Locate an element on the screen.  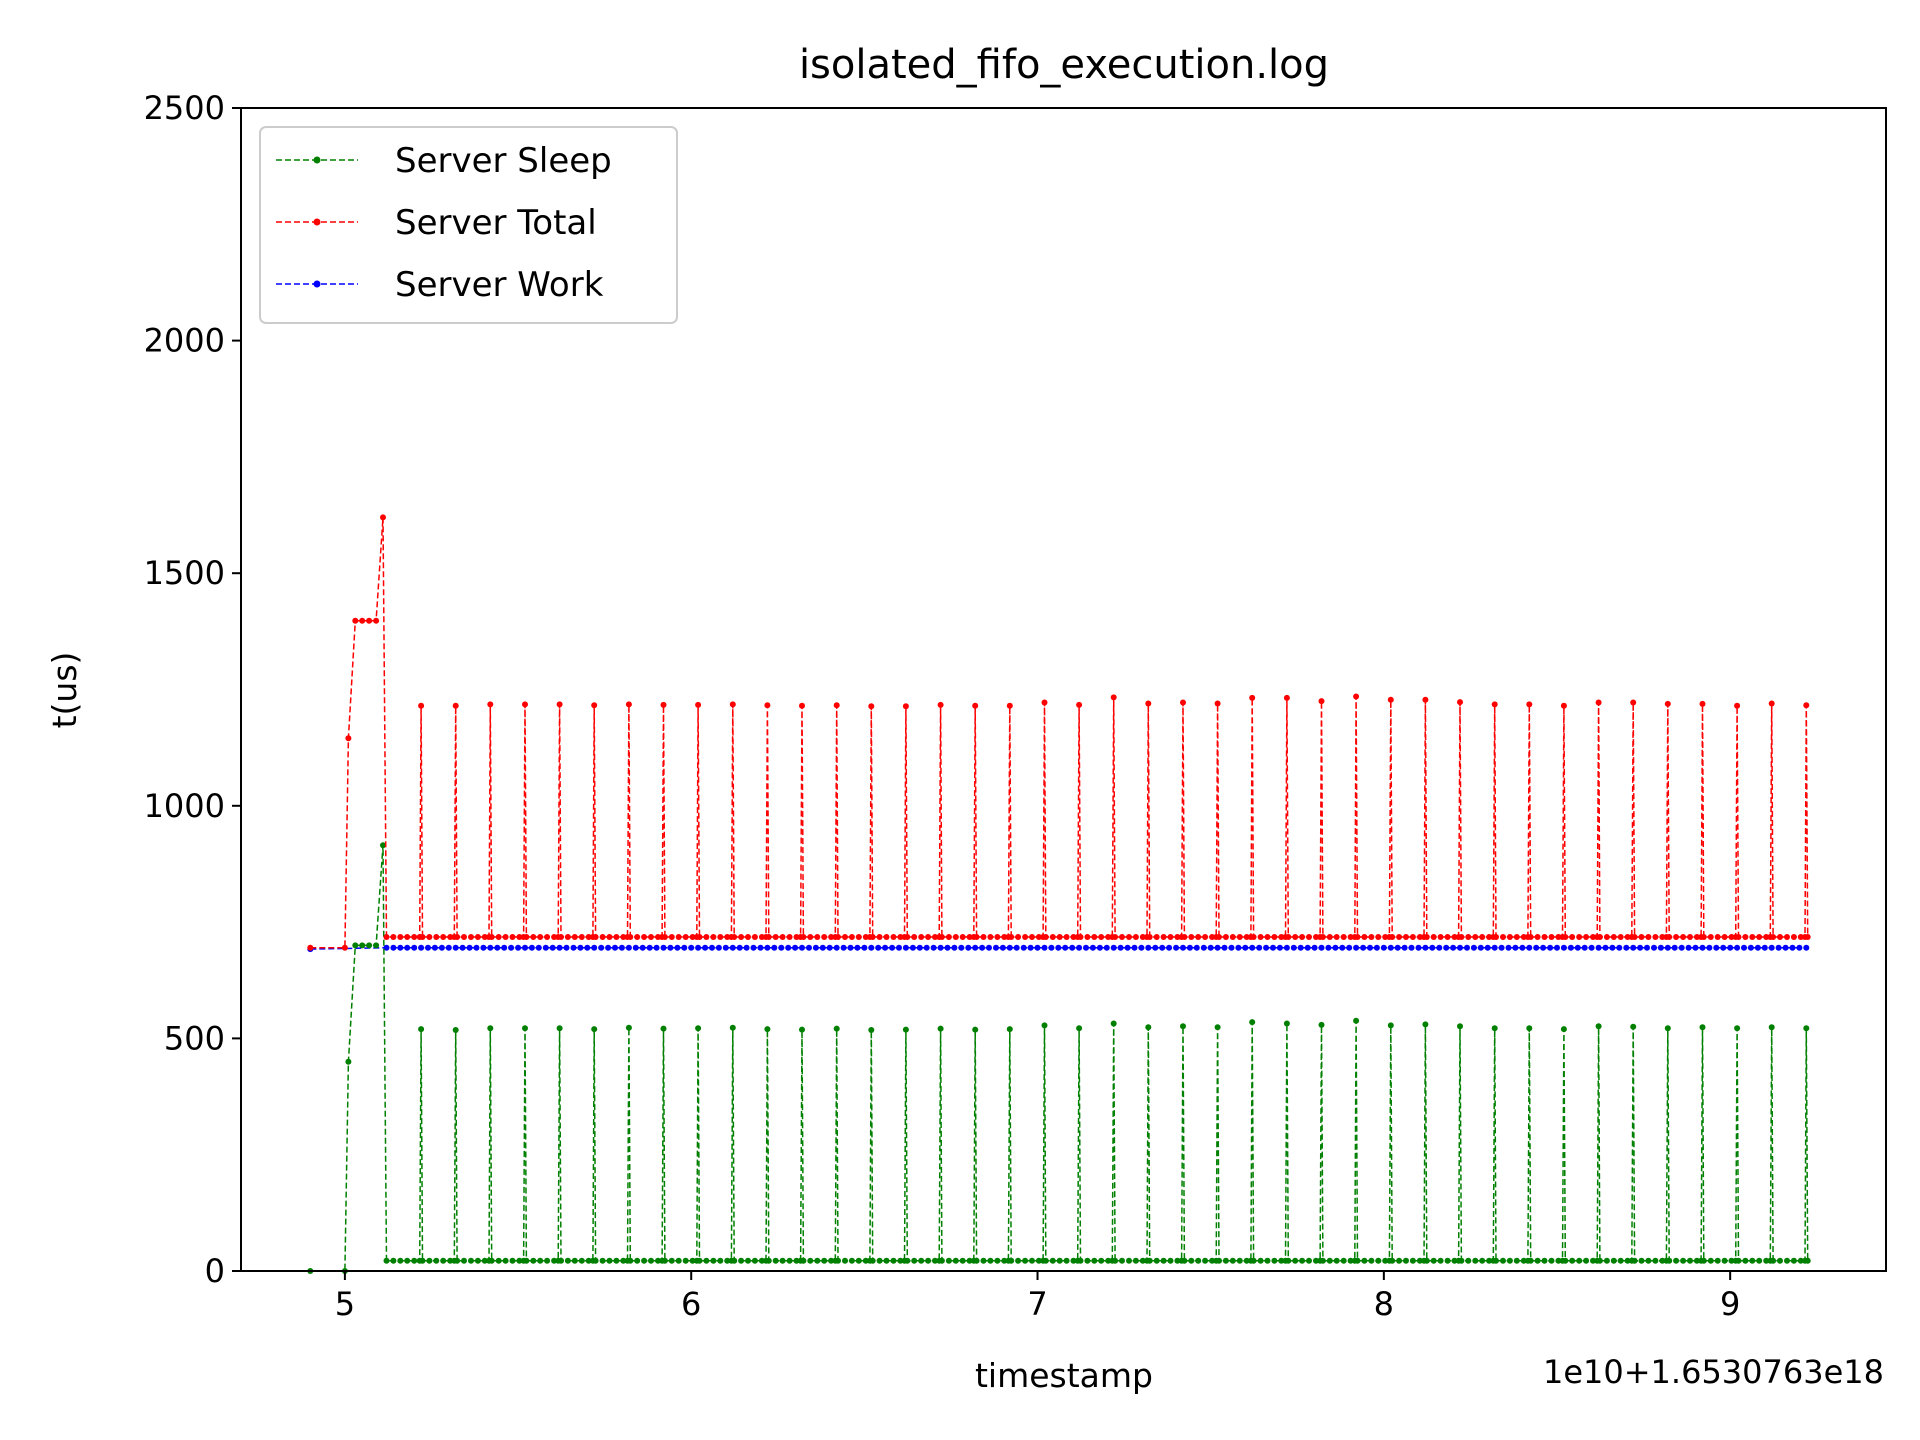
x-axis-offset-text: 1e10+1.6530763e18 is located at coordinates (1713, 1372).